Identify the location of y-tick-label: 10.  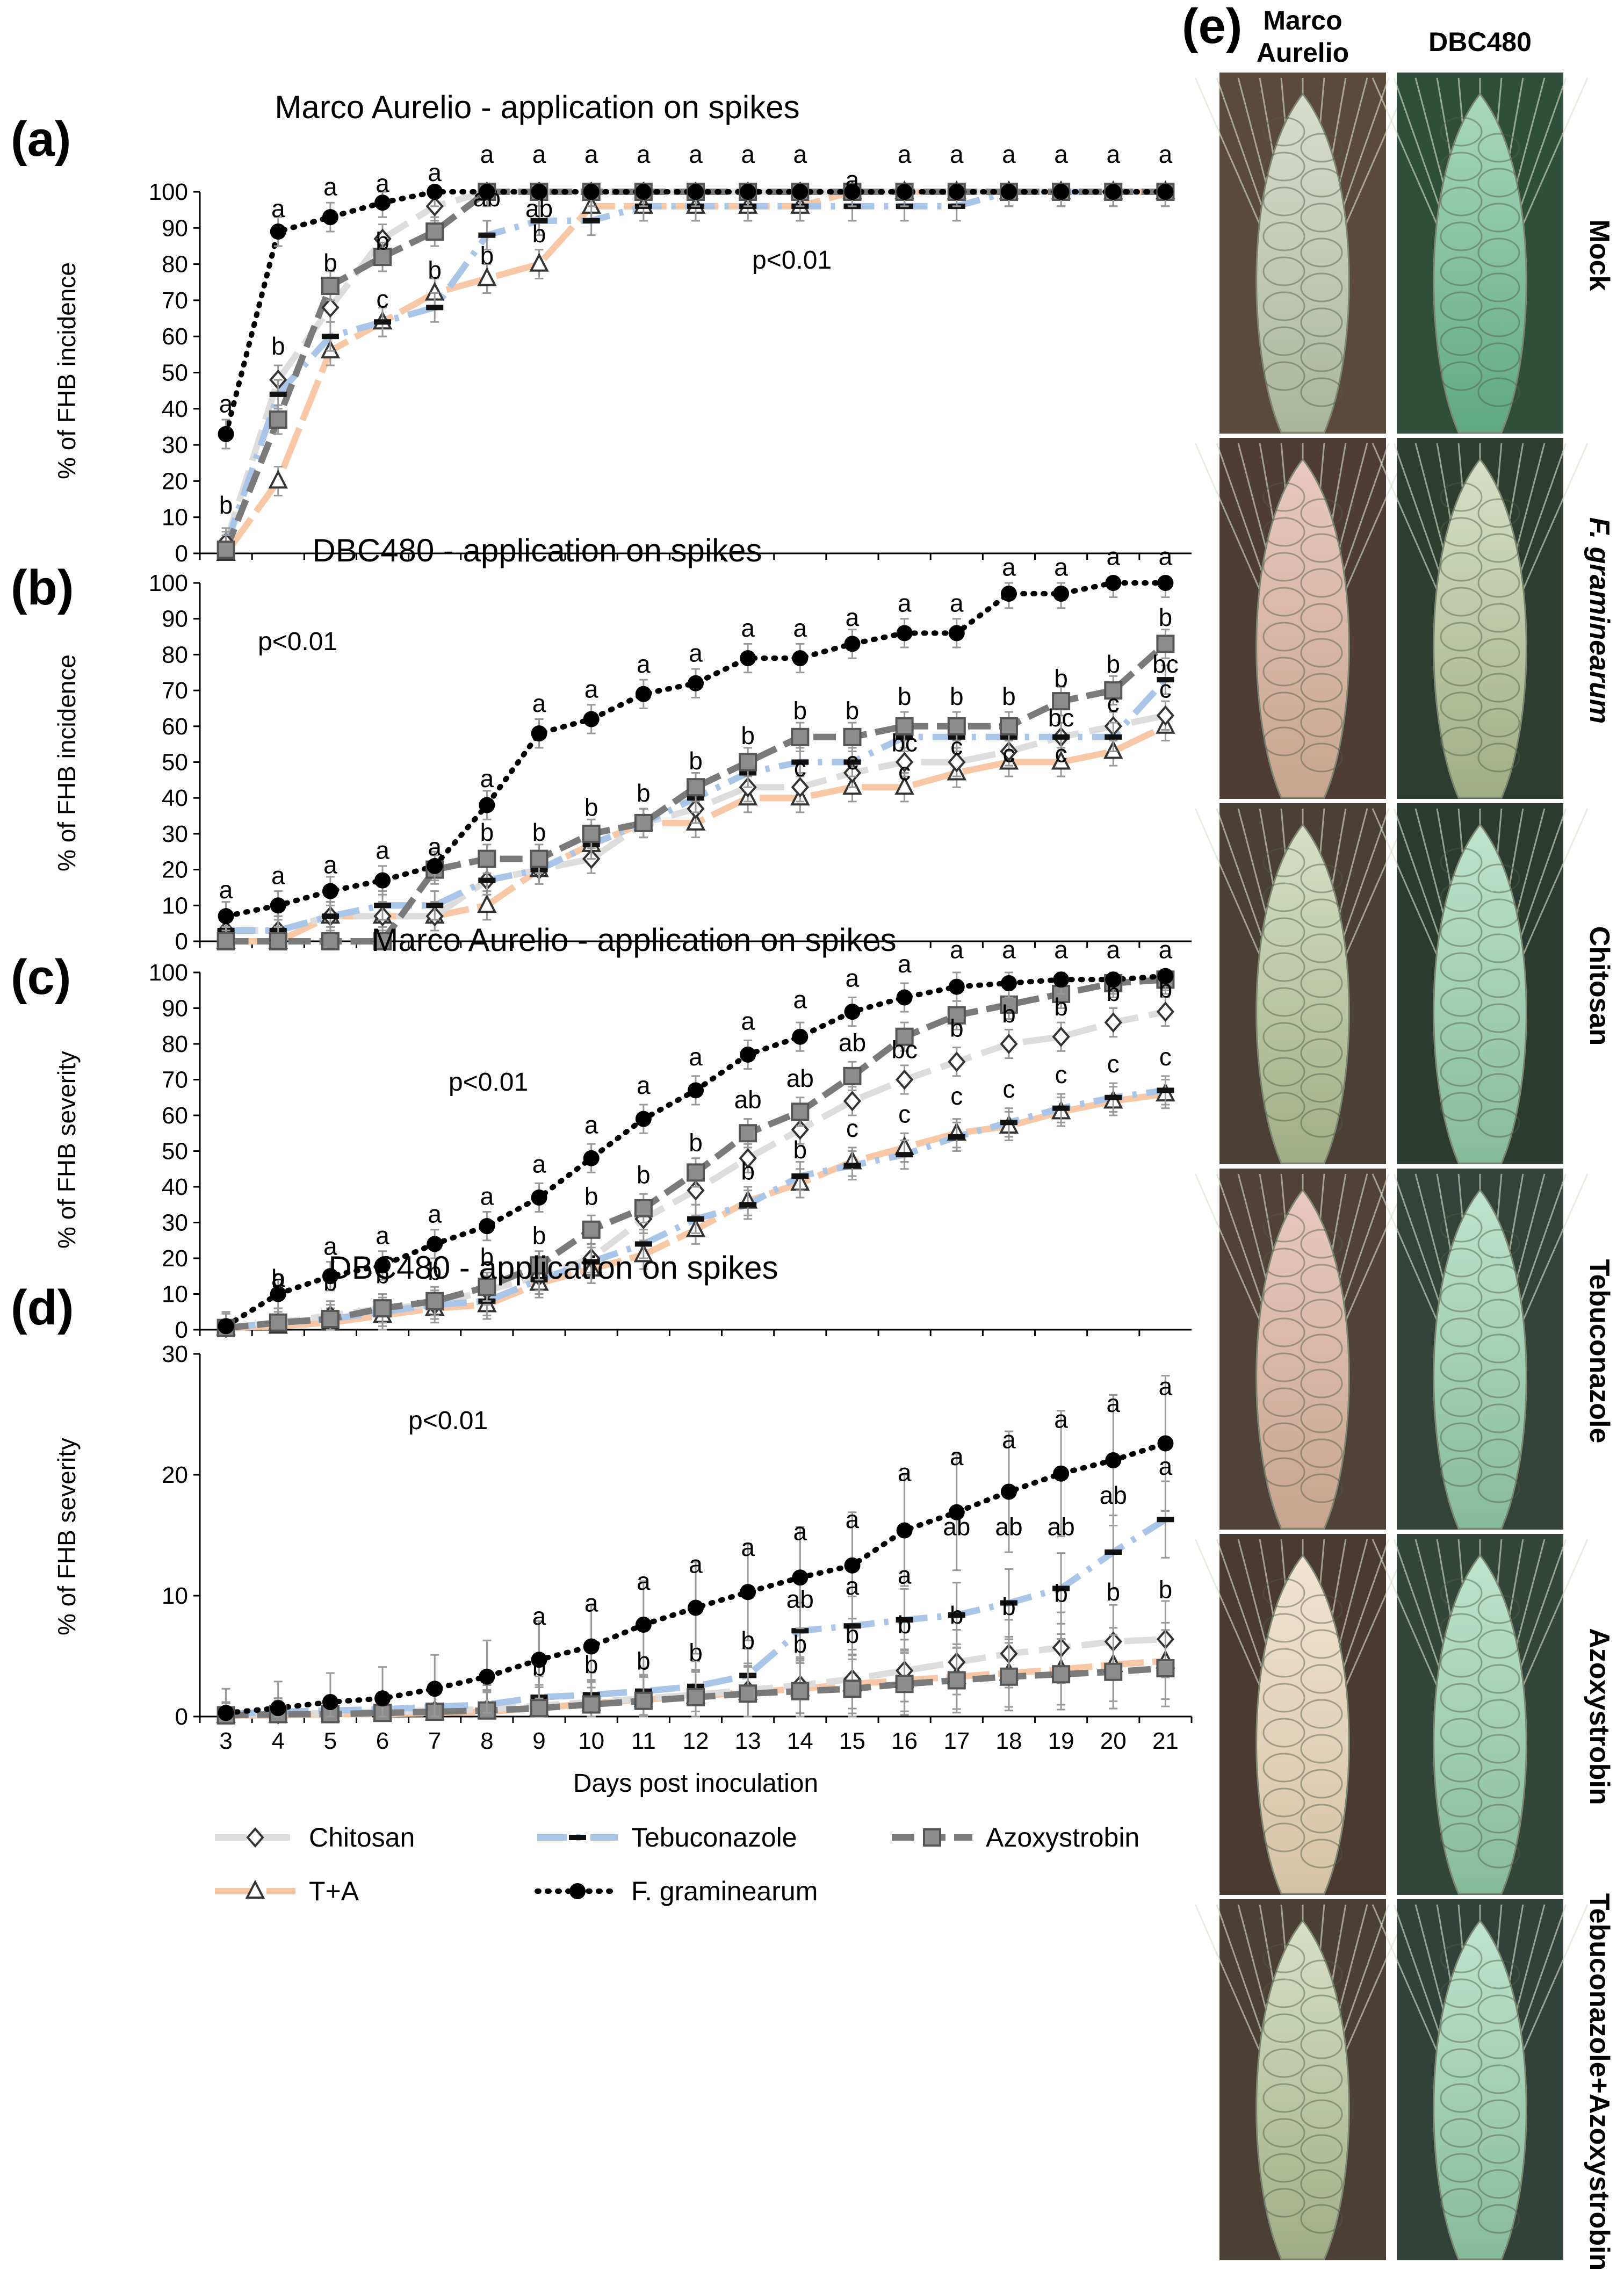
(175, 905).